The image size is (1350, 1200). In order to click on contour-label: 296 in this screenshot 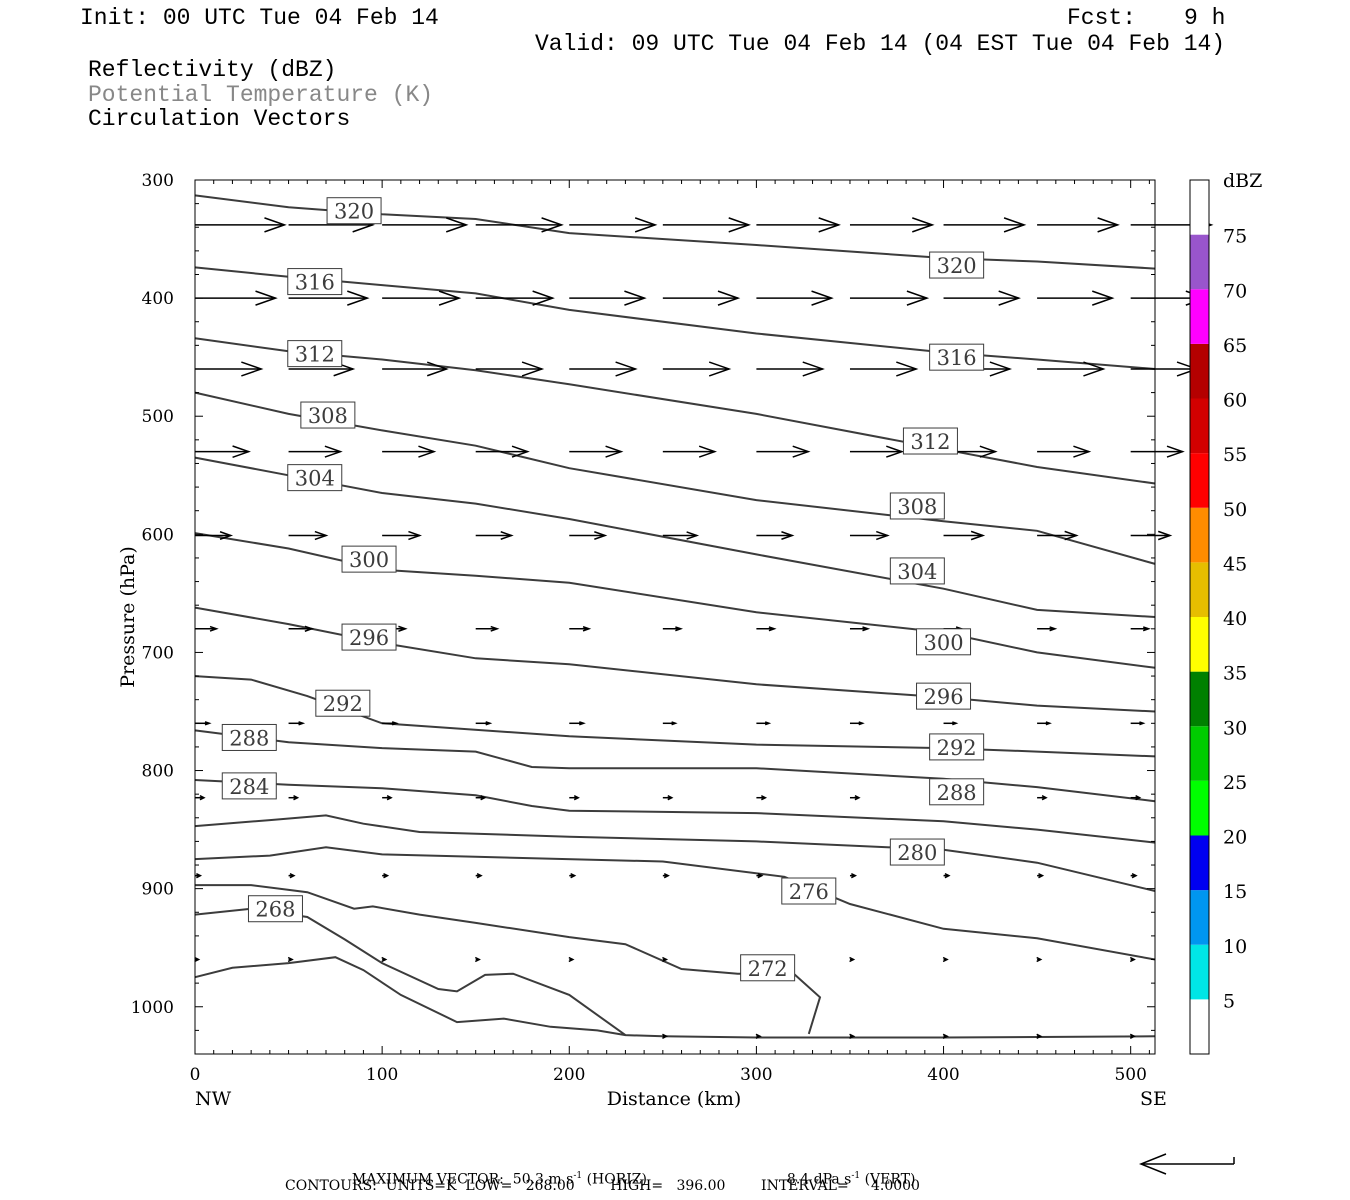, I will do `click(369, 637)`.